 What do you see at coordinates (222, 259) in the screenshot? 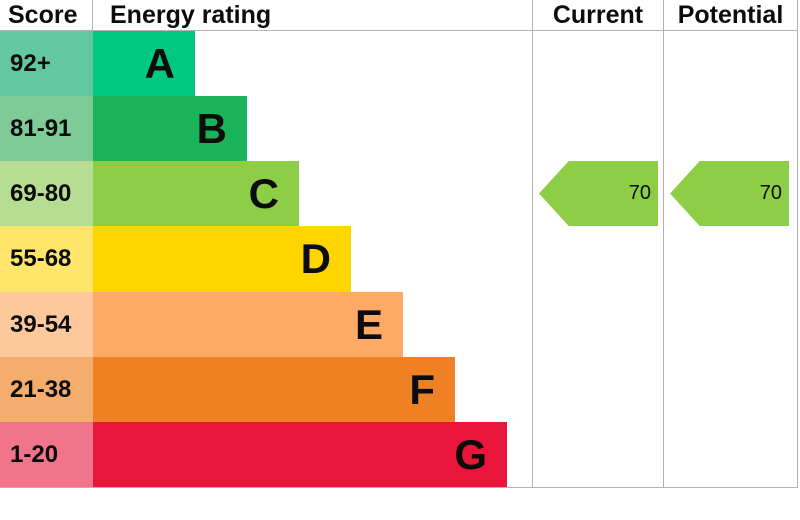
I see `band-bar-d: D` at bounding box center [222, 259].